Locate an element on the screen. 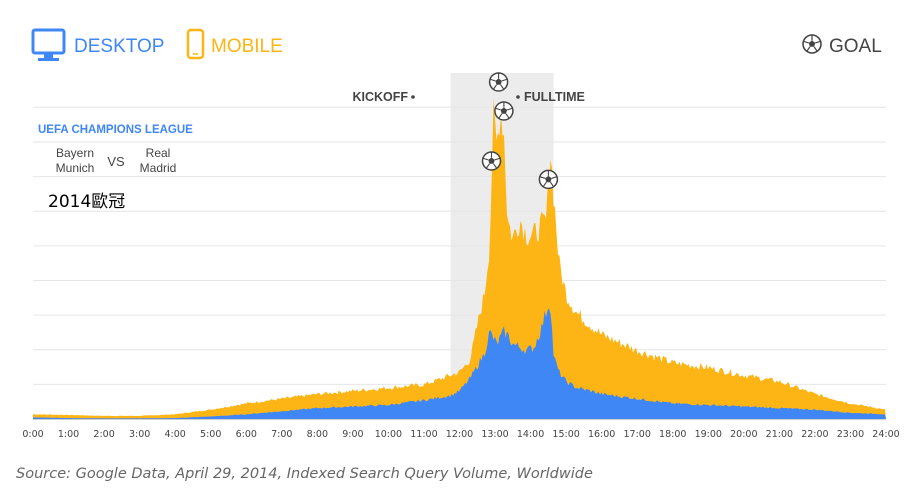 This screenshot has width=908, height=488. x-tick-label: 19:00 is located at coordinates (708, 434).